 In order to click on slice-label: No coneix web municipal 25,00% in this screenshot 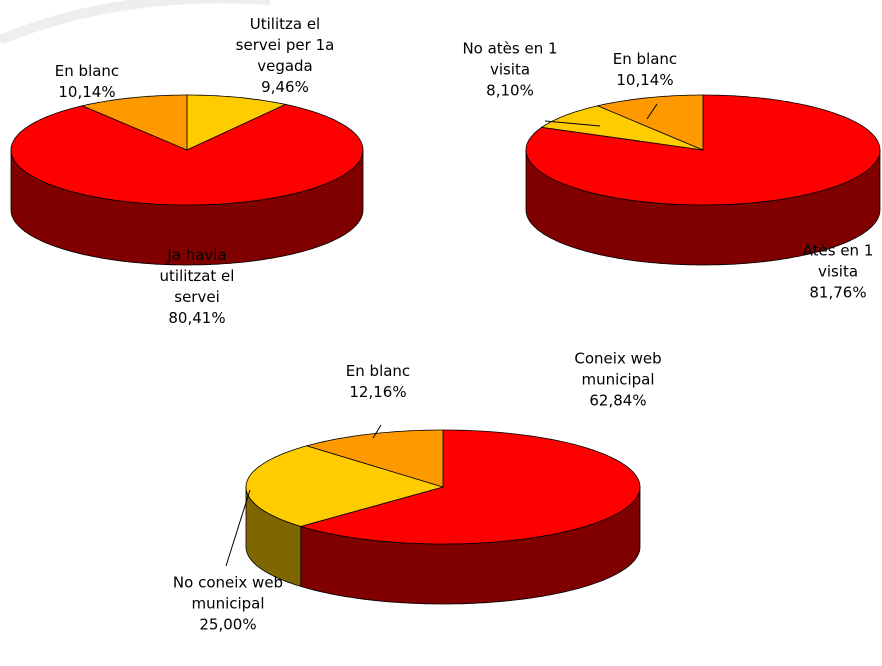, I will do `click(228, 604)`.